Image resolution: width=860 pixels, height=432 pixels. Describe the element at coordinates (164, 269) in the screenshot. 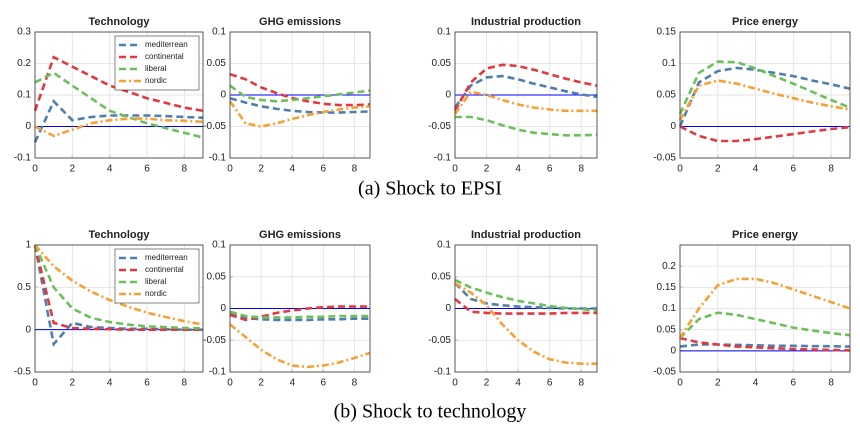

I see `legend-label: continental` at that location.